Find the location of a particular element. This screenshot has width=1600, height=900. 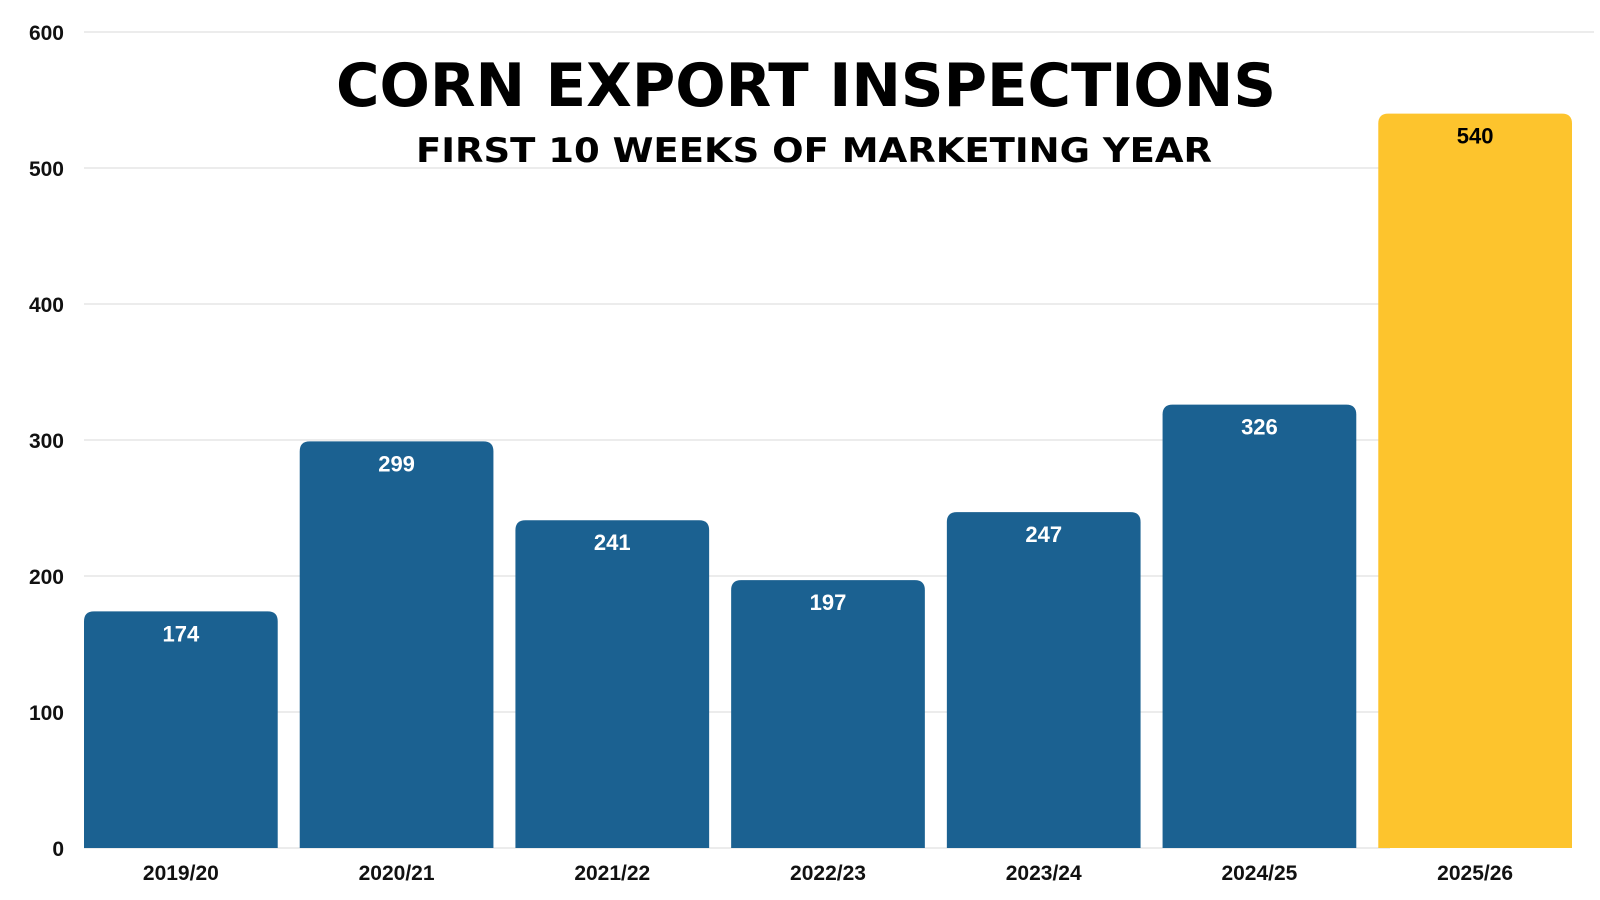

chart-subtitle: FIRST 10 WEEKS OF MARKETING YEAR is located at coordinates (814, 151).